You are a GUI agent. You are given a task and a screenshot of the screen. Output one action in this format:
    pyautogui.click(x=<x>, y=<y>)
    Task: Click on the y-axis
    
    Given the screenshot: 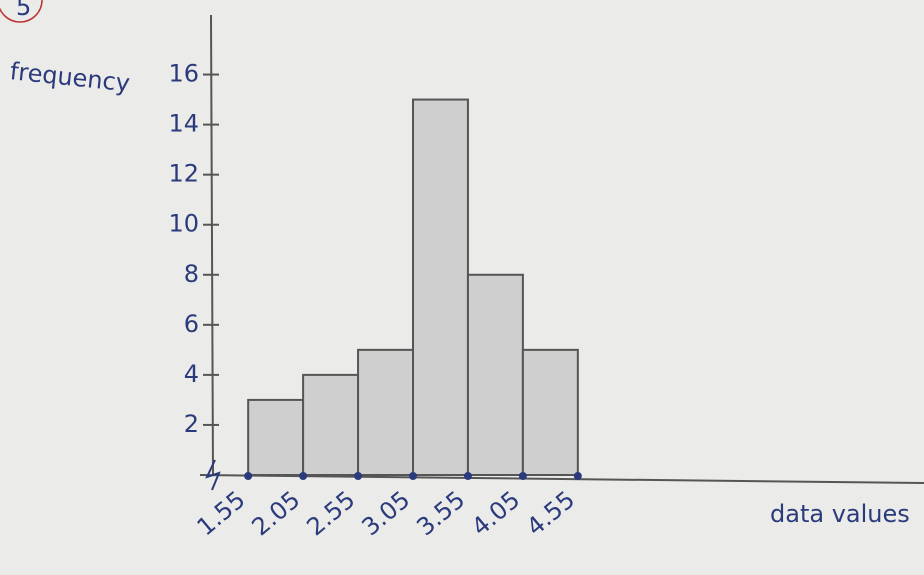 What is the action you would take?
    pyautogui.click(x=212, y=245)
    